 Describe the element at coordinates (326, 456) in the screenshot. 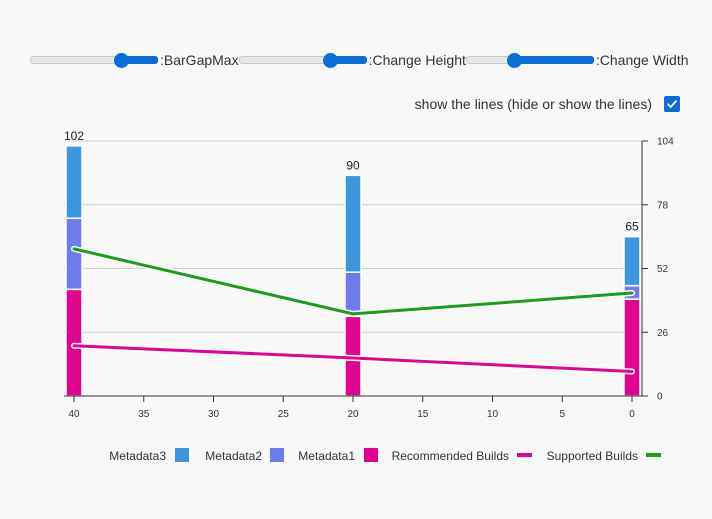

I see `legend-label: Metadata1` at that location.